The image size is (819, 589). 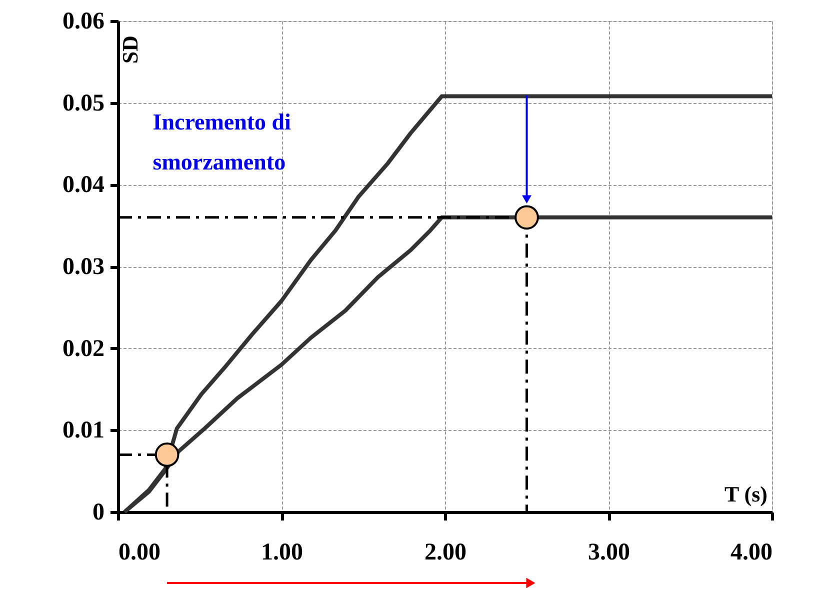 I want to click on x-axis-title: T (s), so click(x=746, y=494).